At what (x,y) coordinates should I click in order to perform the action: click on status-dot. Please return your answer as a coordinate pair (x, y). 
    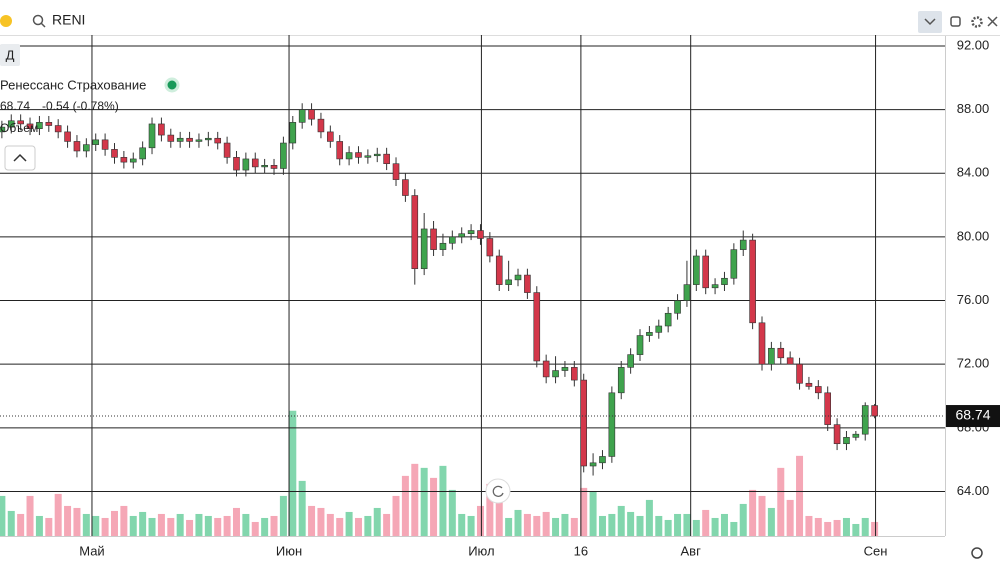
    Looking at the image, I should click on (6, 21).